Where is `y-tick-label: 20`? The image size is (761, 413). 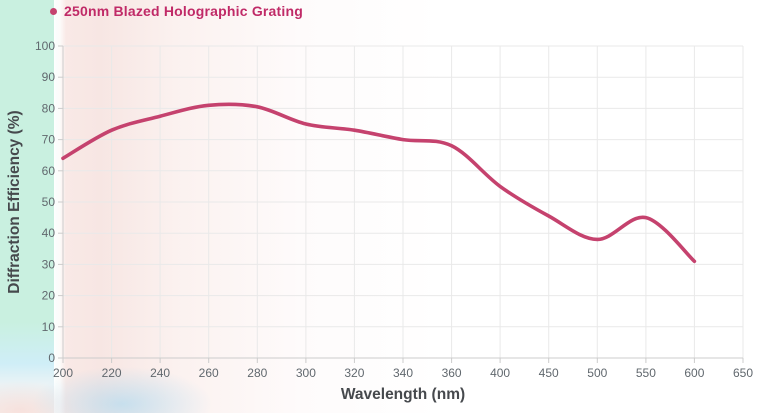 y-tick-label: 20 is located at coordinates (49, 296).